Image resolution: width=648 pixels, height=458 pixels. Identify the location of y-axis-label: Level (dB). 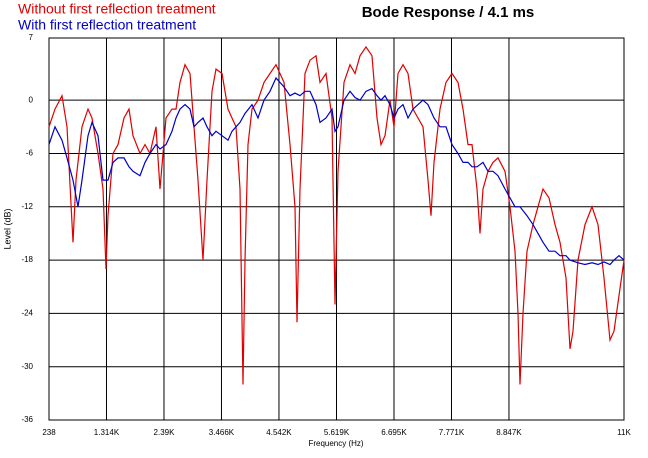
(7, 228).